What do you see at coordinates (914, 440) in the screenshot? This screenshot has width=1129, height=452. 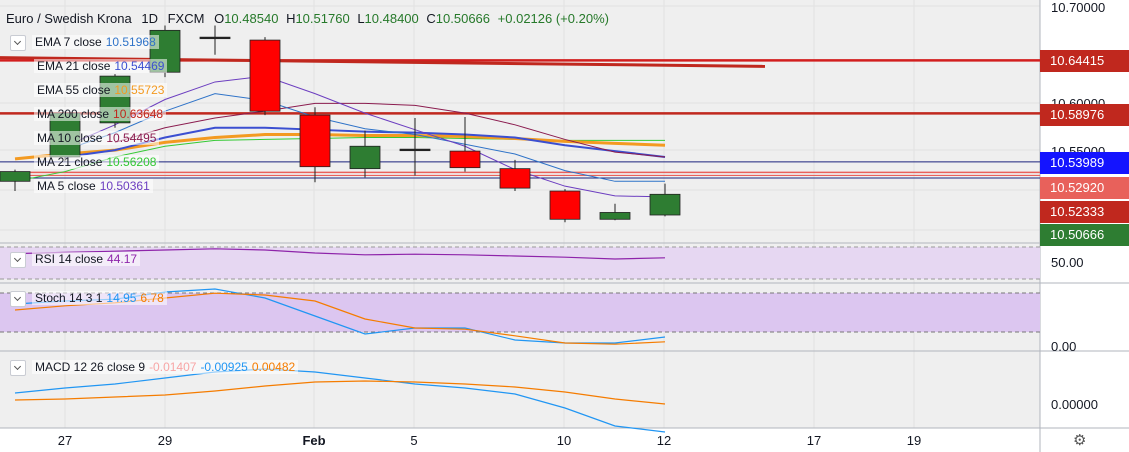 I see `x-label-19: 19` at bounding box center [914, 440].